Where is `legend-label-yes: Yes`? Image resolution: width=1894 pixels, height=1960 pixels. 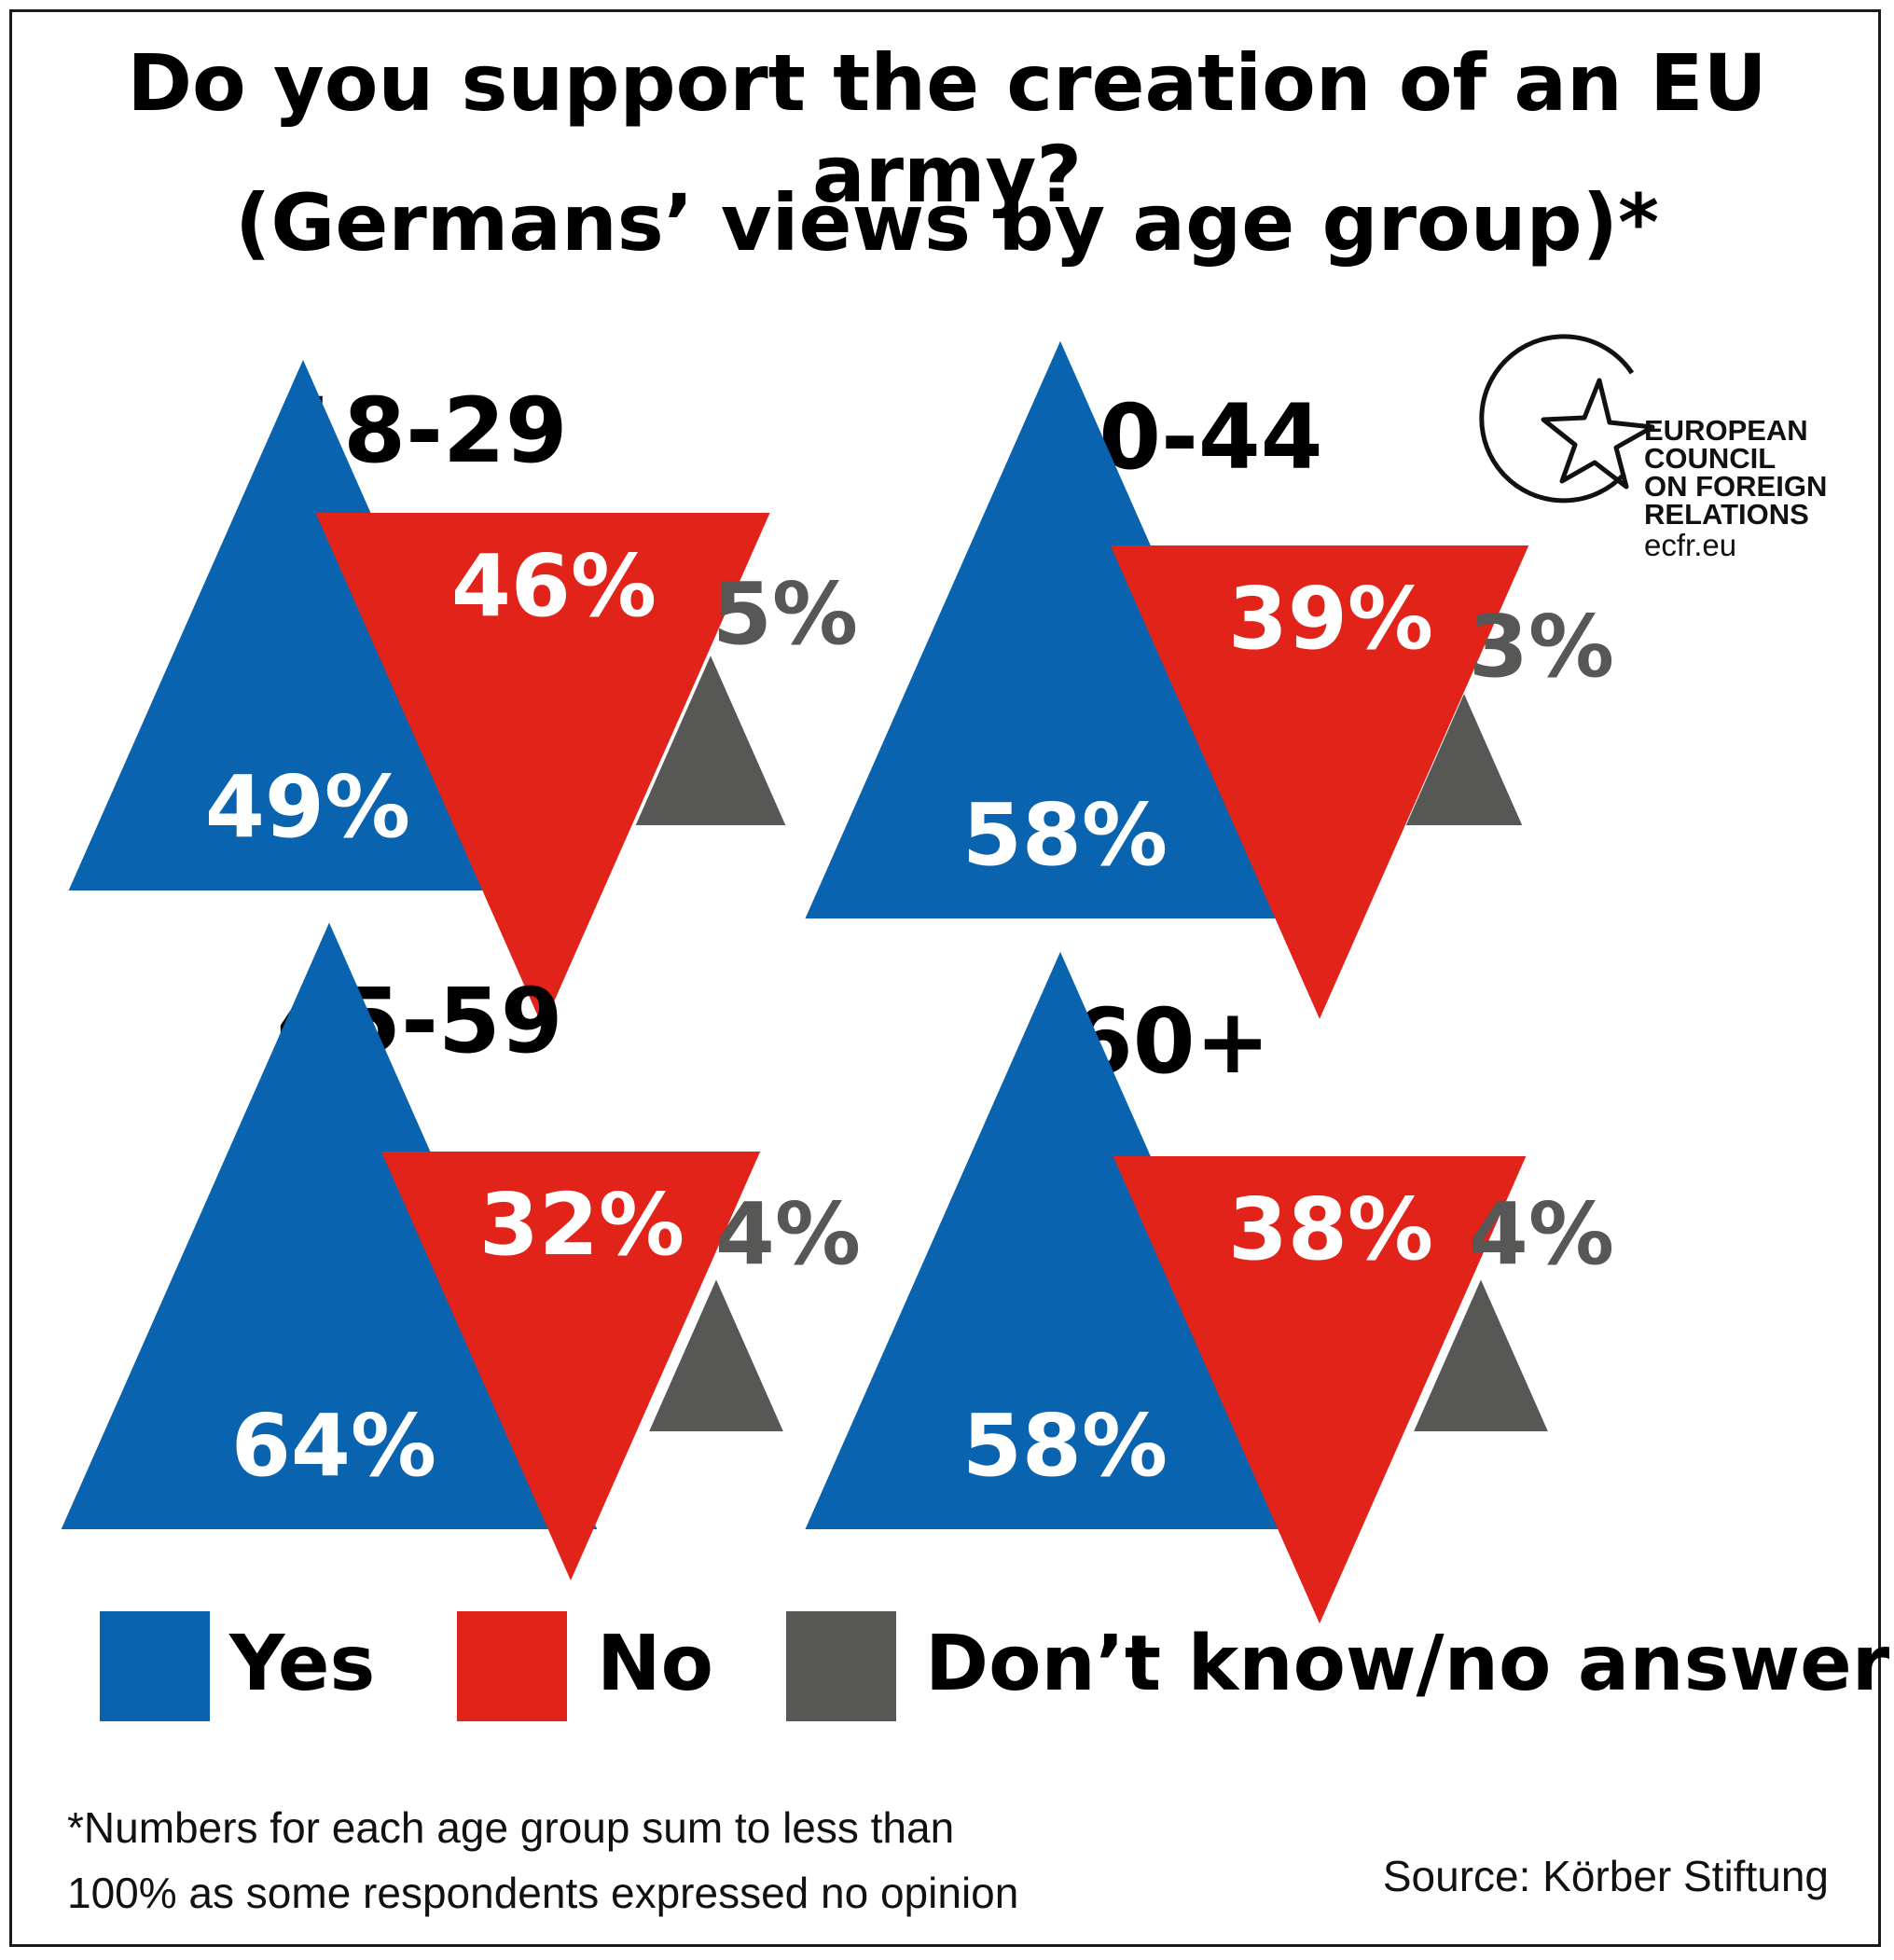 legend-label-yes: Yes is located at coordinates (302, 1664).